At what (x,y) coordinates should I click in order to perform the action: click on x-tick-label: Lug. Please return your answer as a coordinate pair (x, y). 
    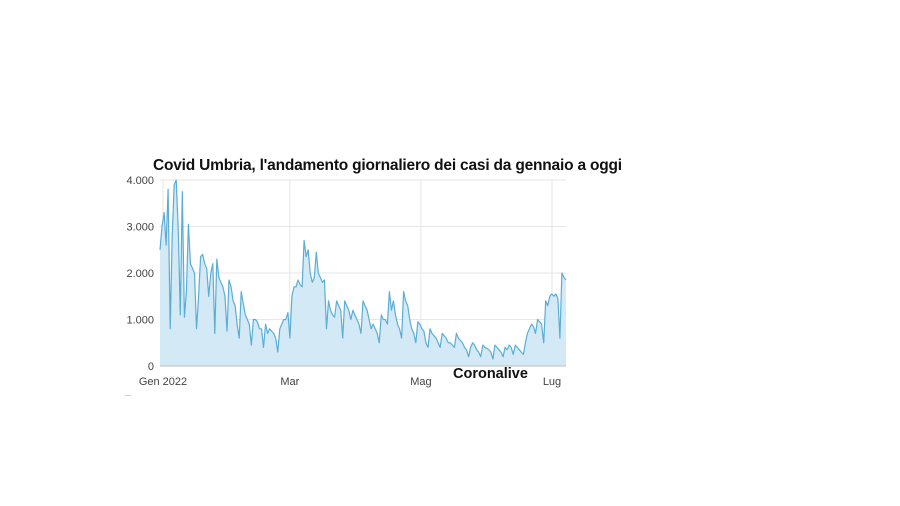
    Looking at the image, I should click on (552, 382).